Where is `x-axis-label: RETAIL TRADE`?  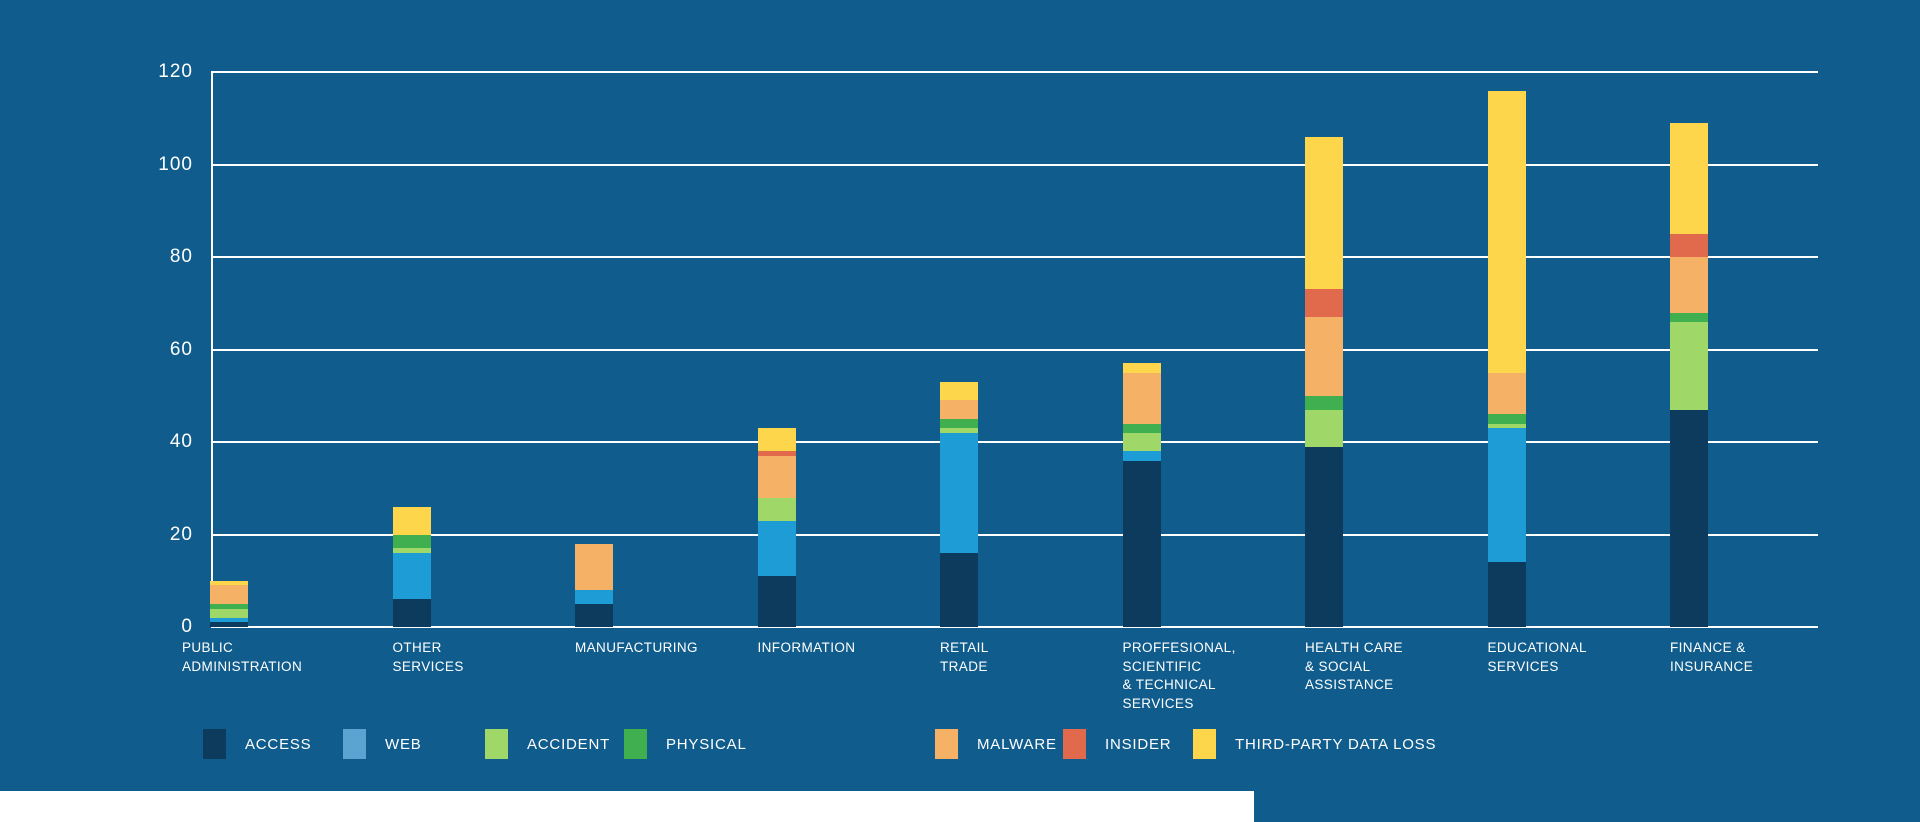
x-axis-label: RETAIL TRADE is located at coordinates (964, 657).